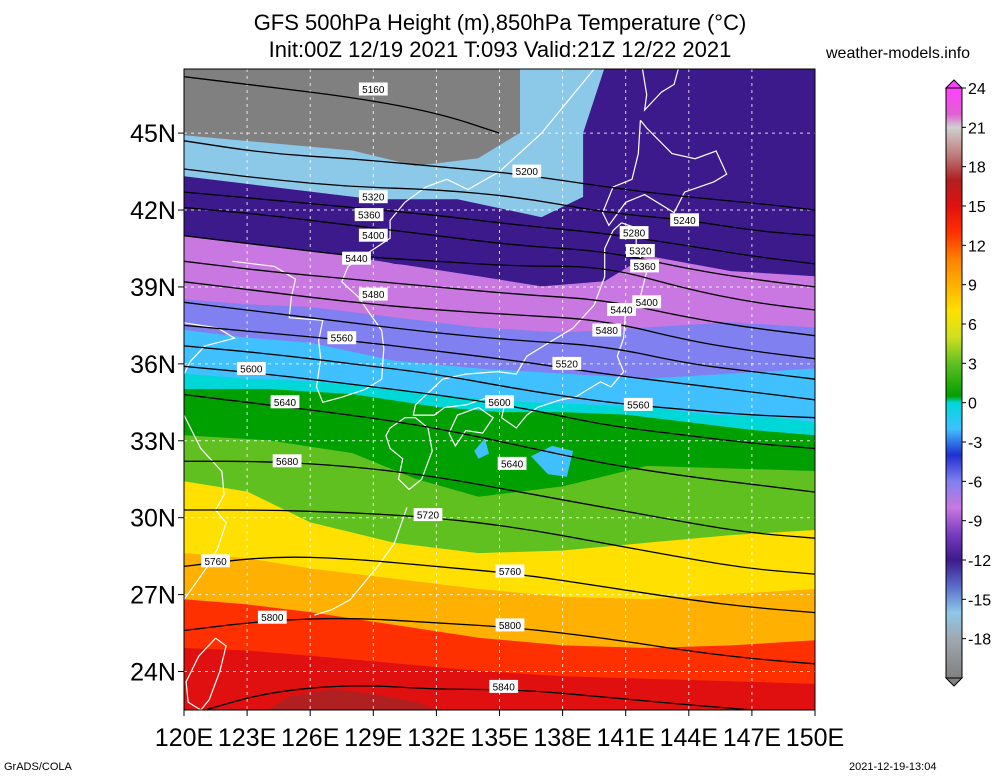 The width and height of the screenshot is (1000, 779). I want to click on contour-label-text: 5440, so click(621, 311).